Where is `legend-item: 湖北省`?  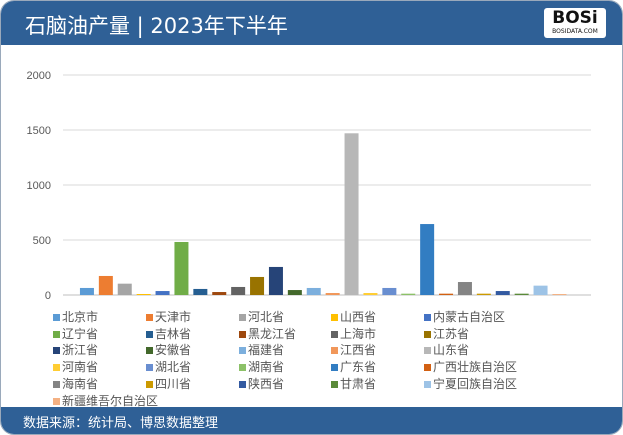
legend-item: 湖北省 is located at coordinates (168, 366).